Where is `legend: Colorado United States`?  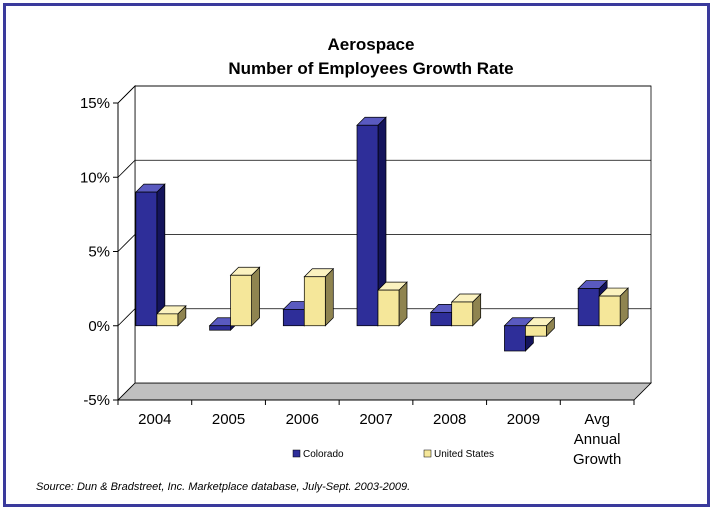 legend: Colorado United States is located at coordinates (393, 454).